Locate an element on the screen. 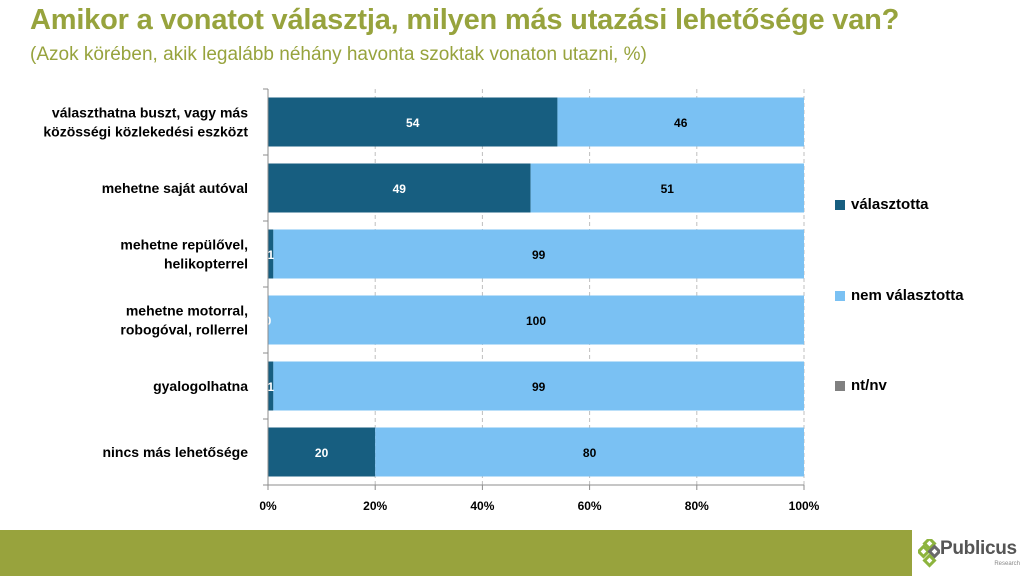 Image resolution: width=1024 pixels, height=576 pixels. x-tick-label: 40% is located at coordinates (482, 506).